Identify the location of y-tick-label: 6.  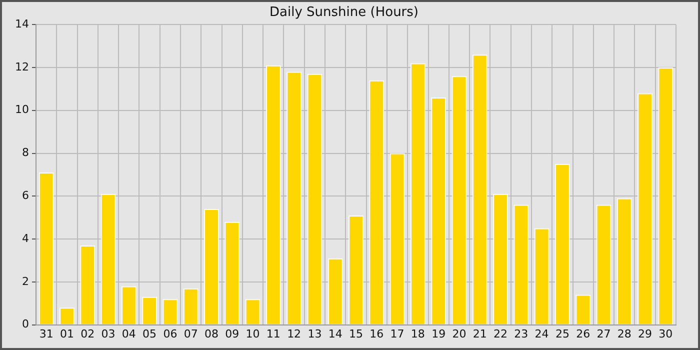
(25, 195).